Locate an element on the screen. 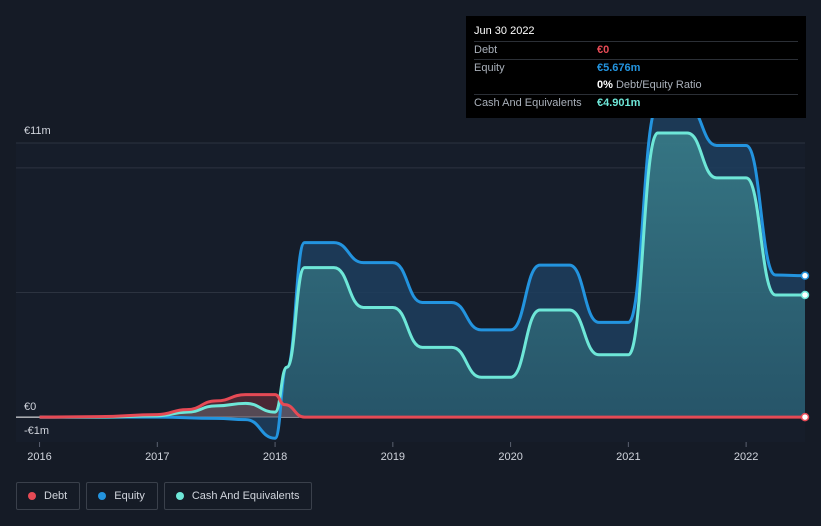 The image size is (821, 526). tooltip-row-debt: Debt €0 is located at coordinates (636, 50).